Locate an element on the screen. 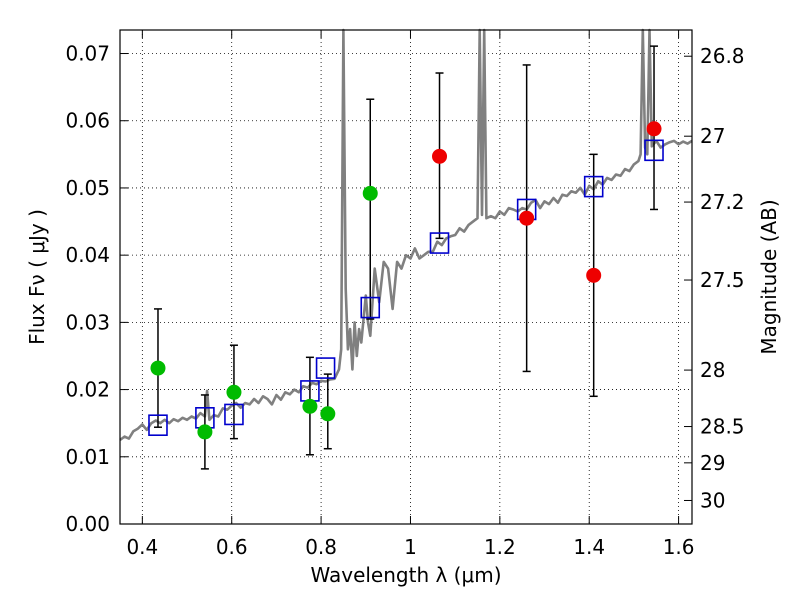  right-tick-label: 27 is located at coordinates (712, 136).